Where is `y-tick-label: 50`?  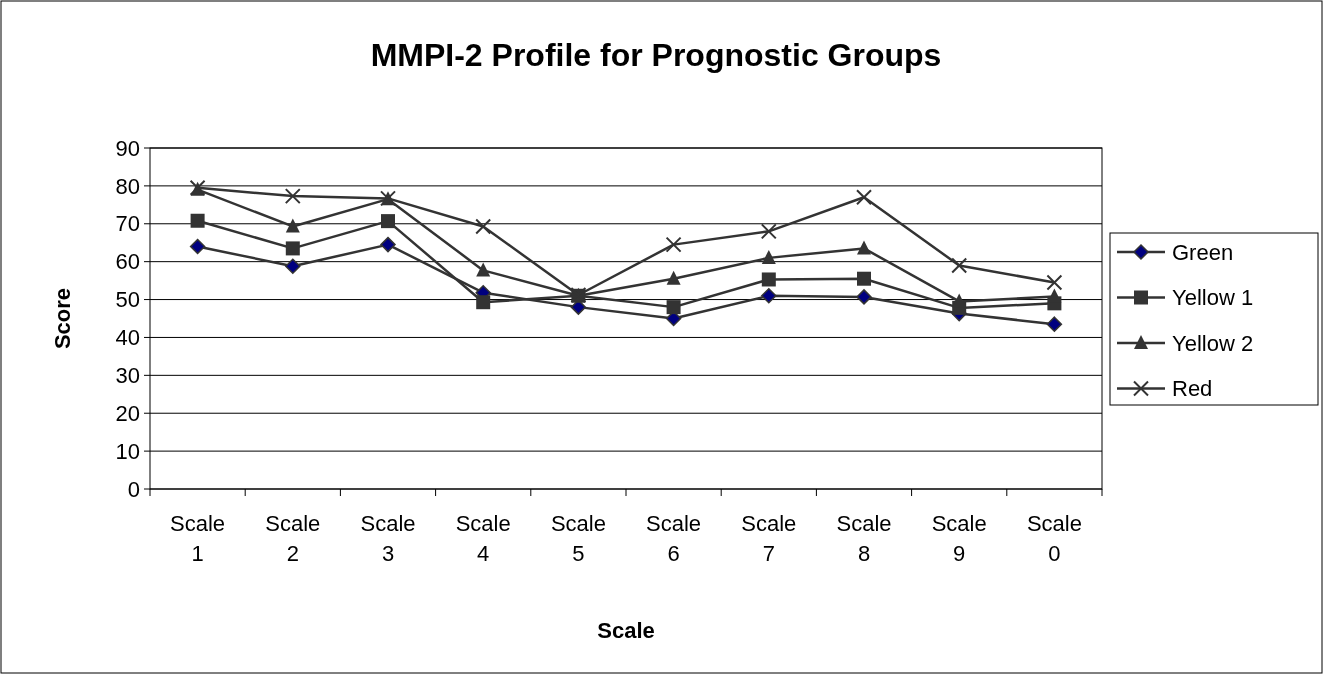 y-tick-label: 50 is located at coordinates (127, 300).